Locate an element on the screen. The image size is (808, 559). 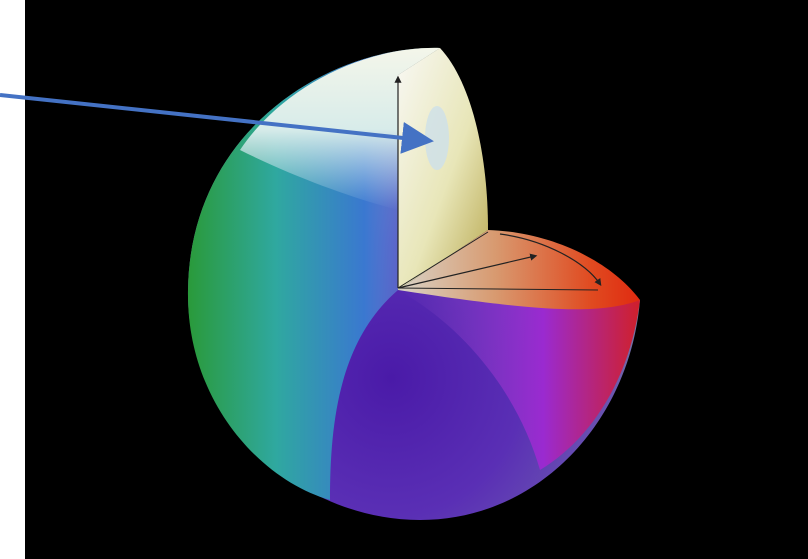
highlight is located at coordinates (437, 138).